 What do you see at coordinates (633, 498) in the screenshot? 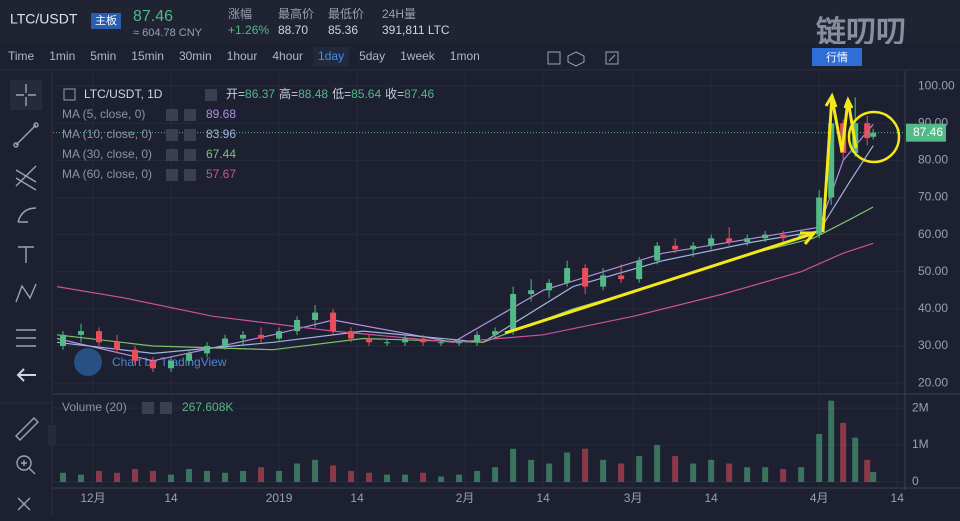
I see `x-tick-label: 3月` at bounding box center [633, 498].